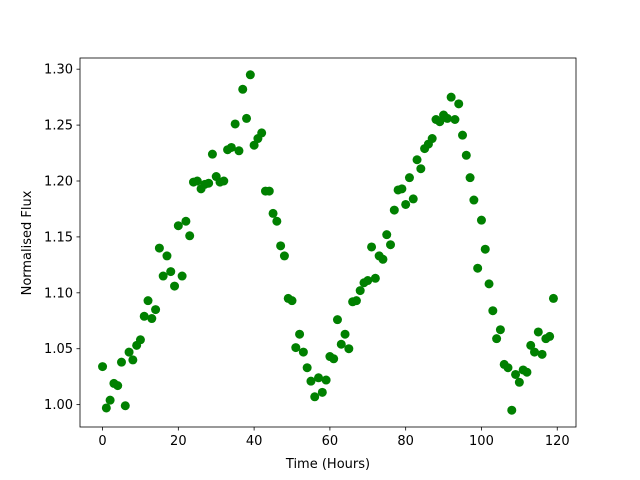 Image resolution: width=640 pixels, height=480 pixels. What do you see at coordinates (557, 441) in the screenshot?
I see `x-tick-label: 120` at bounding box center [557, 441].